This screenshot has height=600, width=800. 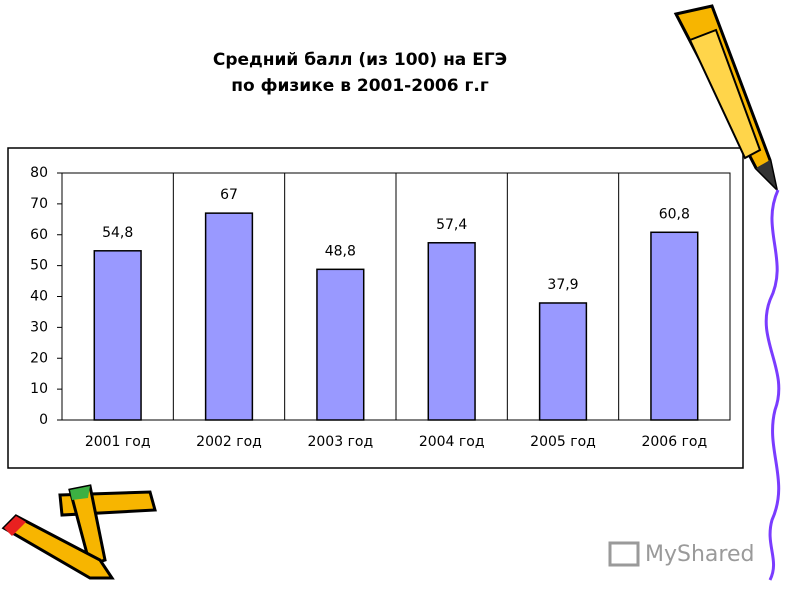 I want to click on y-tick-label: 80, so click(x=39, y=173).